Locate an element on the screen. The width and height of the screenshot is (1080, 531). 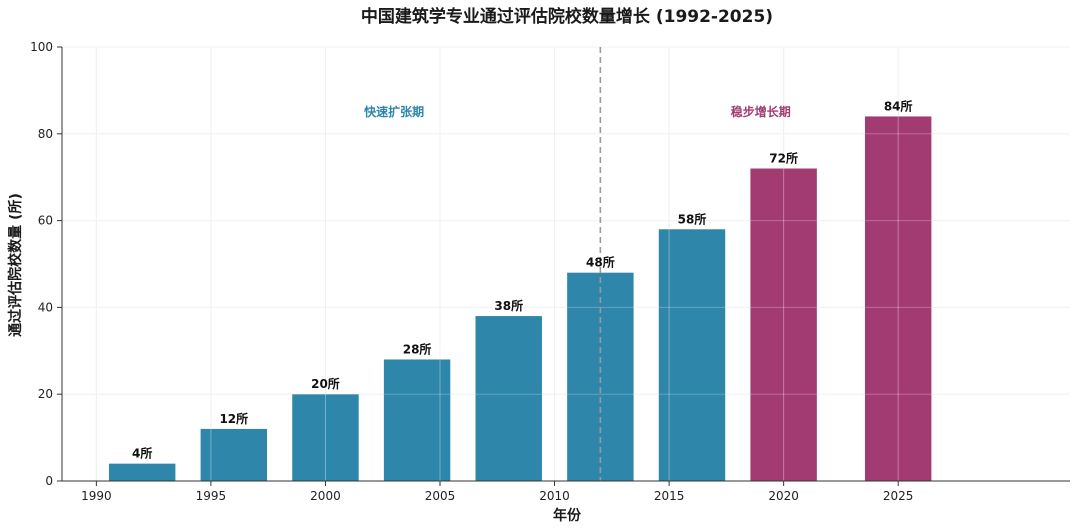
x-tick-label: 2020 is located at coordinates (783, 496).